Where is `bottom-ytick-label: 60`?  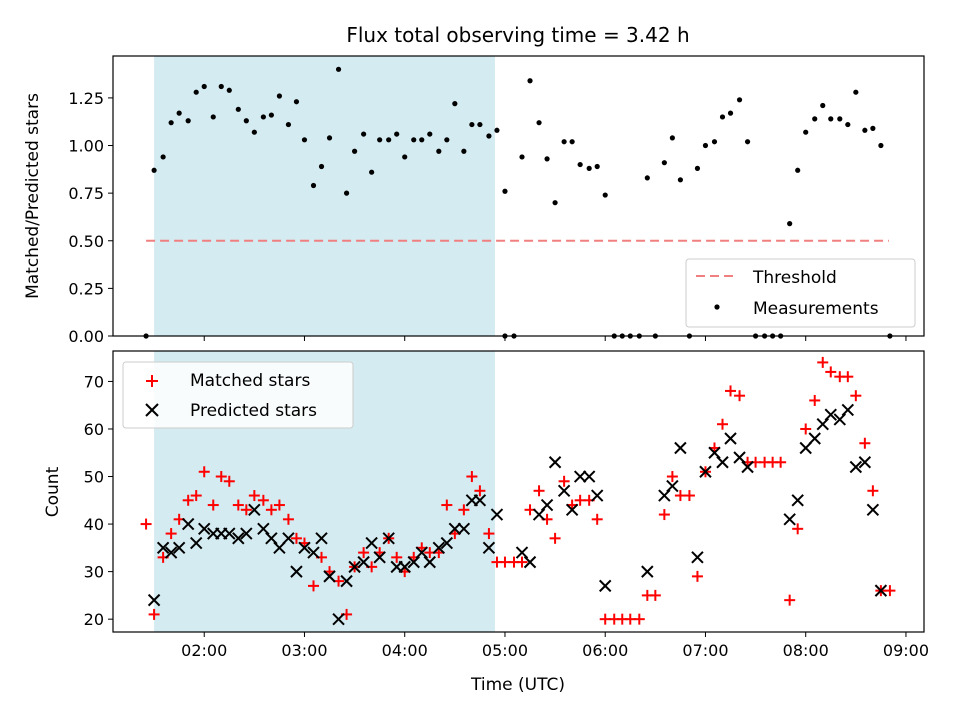
bottom-ytick-label: 60 is located at coordinates (94, 429).